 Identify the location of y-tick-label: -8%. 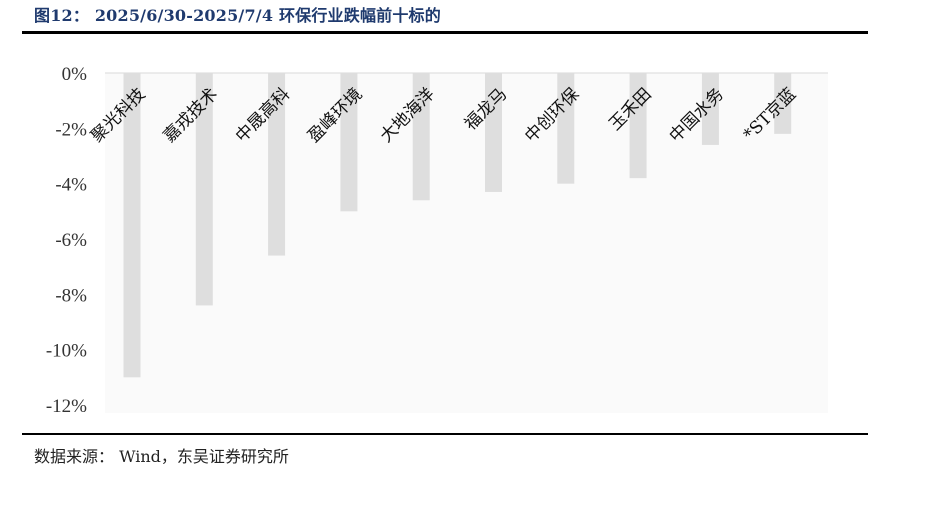
(71, 295).